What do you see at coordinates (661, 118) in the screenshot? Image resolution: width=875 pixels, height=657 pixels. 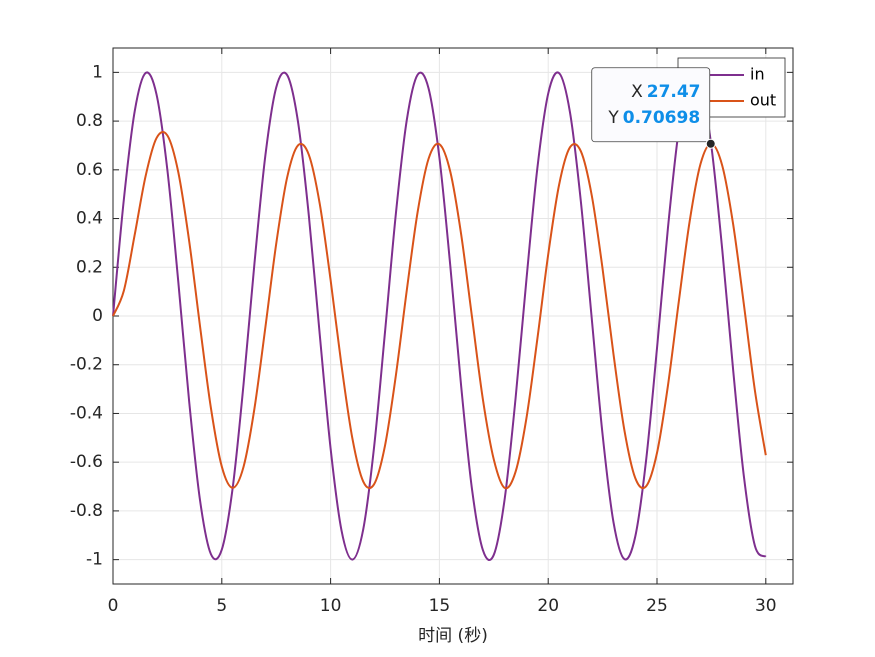 I see `datatip-y-value: 0.70698` at bounding box center [661, 118].